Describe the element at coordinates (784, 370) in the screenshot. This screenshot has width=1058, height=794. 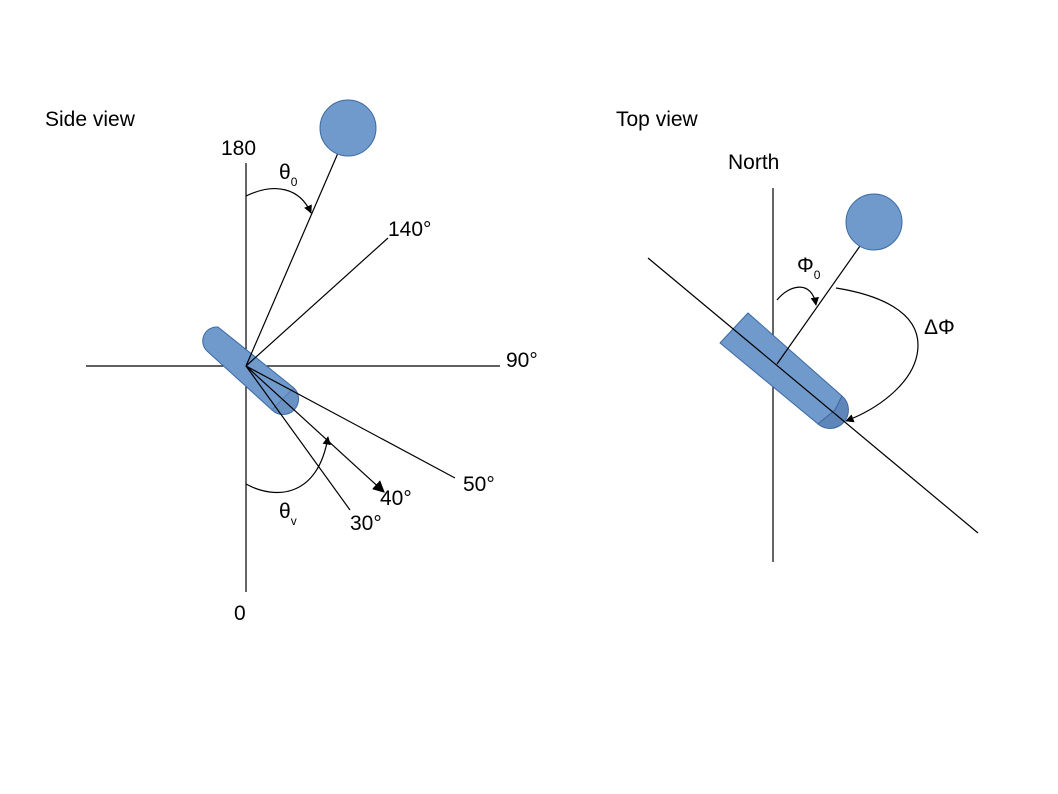
I see `sensor-cylinder-top` at that location.